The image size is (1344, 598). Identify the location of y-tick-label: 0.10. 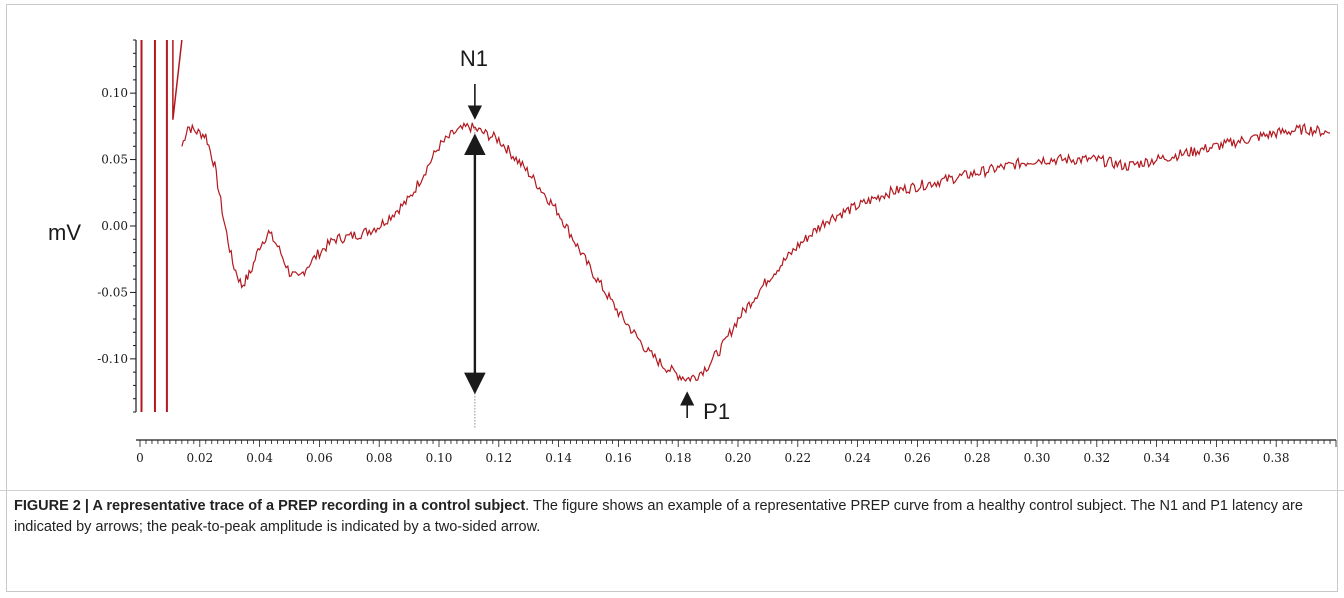
(114, 93).